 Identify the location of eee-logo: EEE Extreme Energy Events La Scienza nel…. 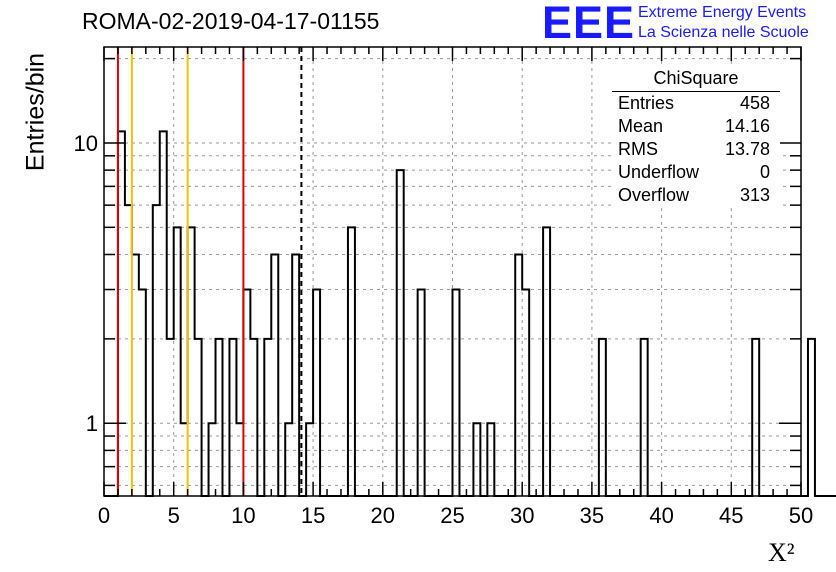
(688, 24).